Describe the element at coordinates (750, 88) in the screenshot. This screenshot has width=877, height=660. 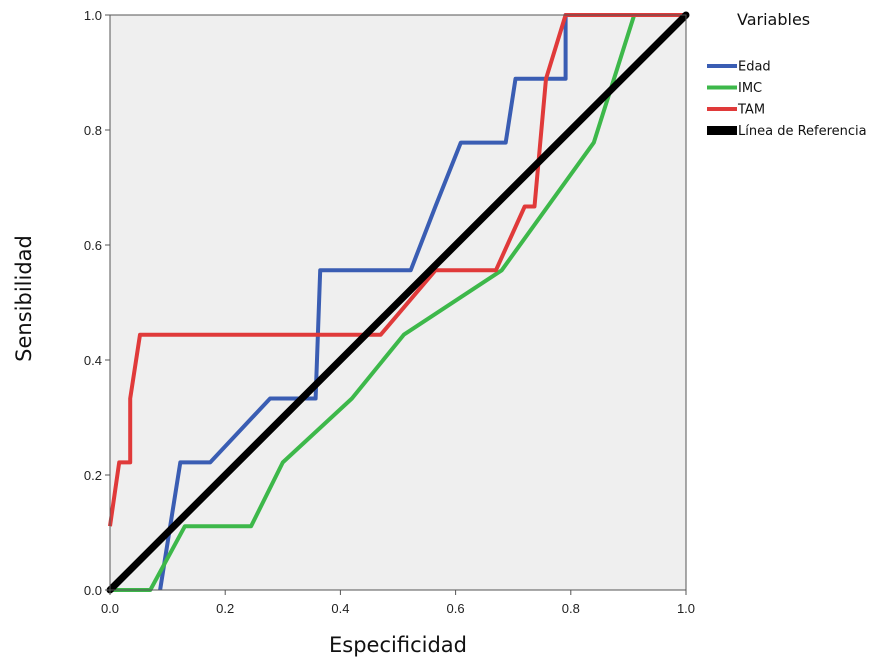
I see `legend-label: IMC` at that location.